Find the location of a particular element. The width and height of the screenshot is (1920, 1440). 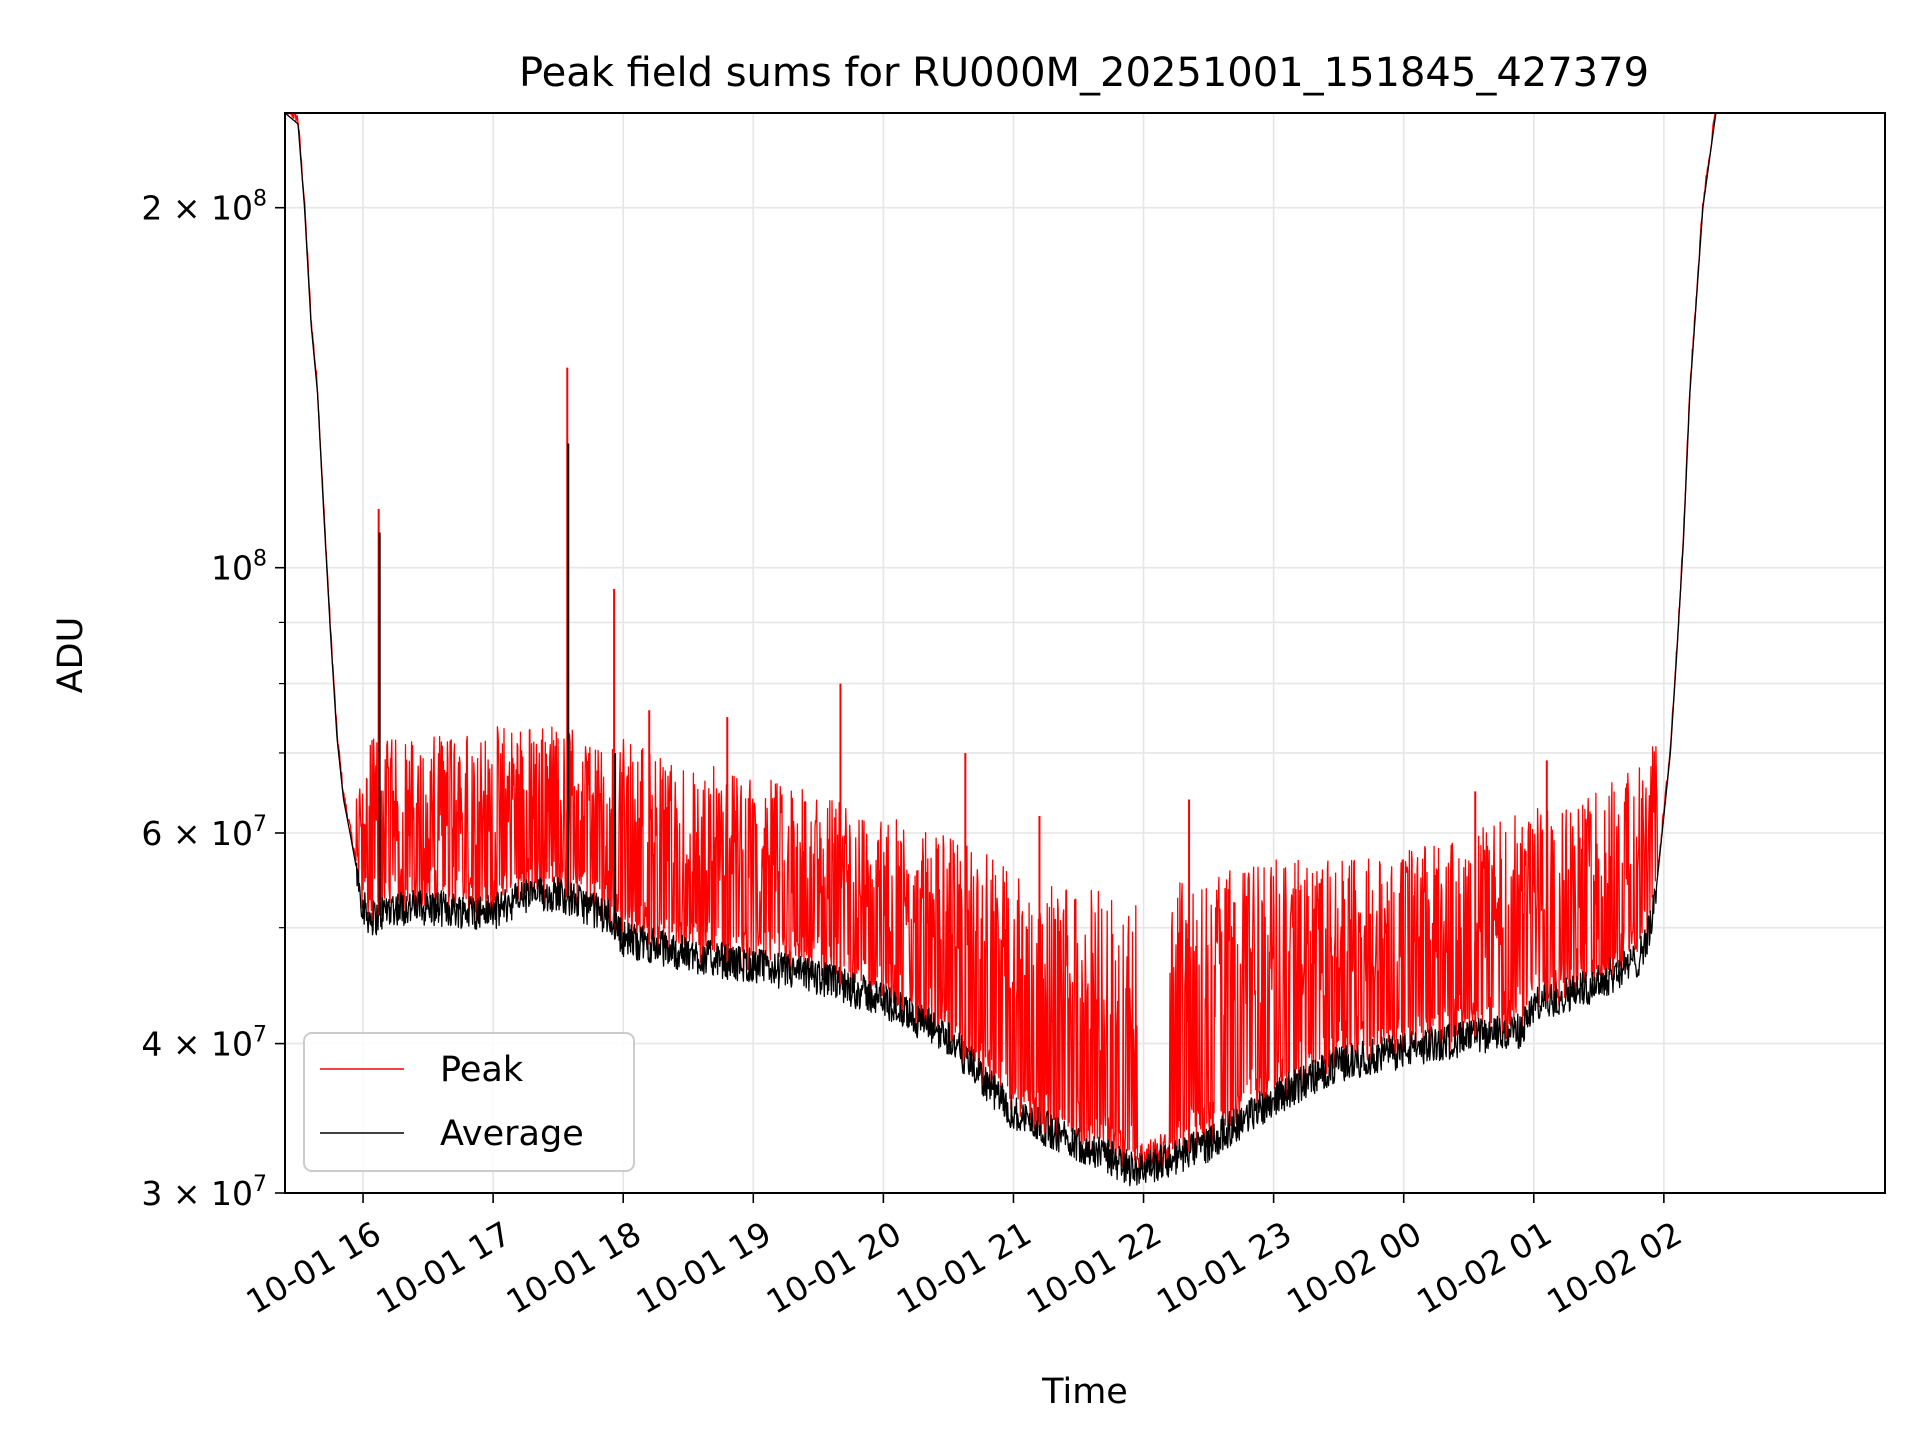

y-axis-label: ADU is located at coordinates (71, 655).